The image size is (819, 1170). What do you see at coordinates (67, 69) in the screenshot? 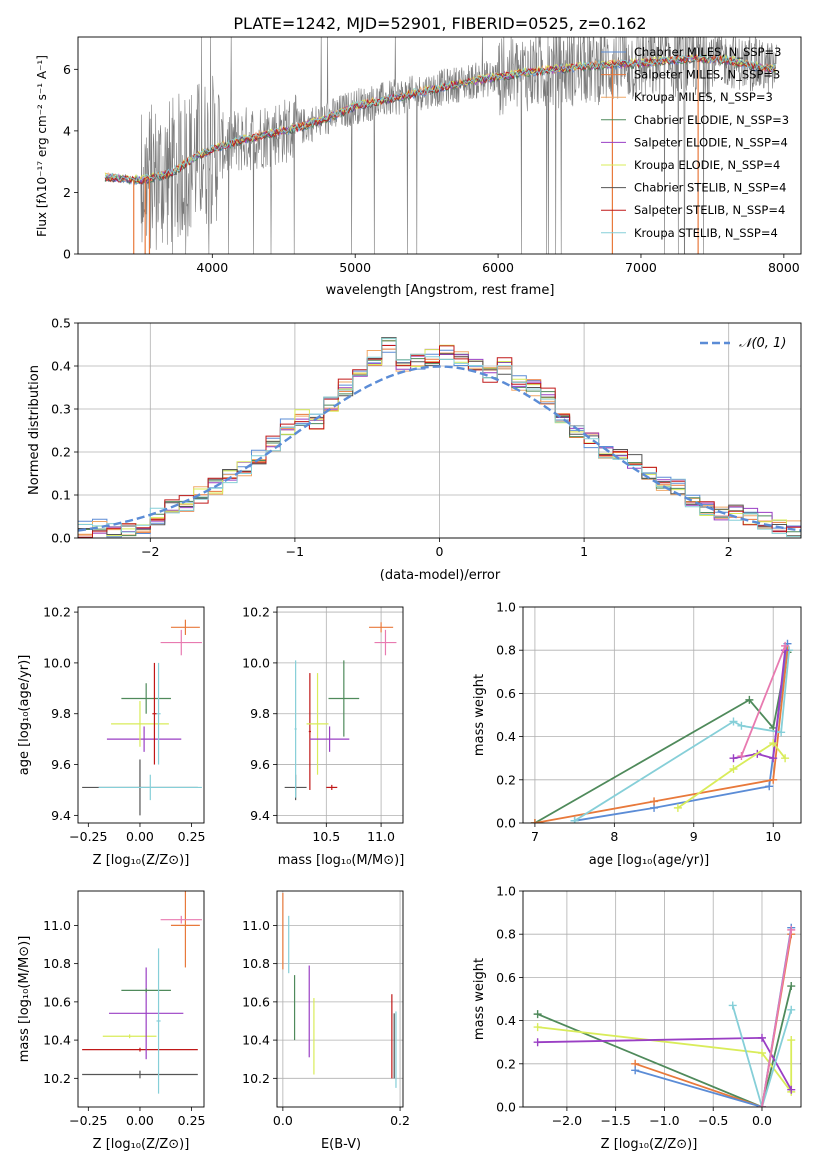
I see `y-tick-label: 6` at bounding box center [67, 69].